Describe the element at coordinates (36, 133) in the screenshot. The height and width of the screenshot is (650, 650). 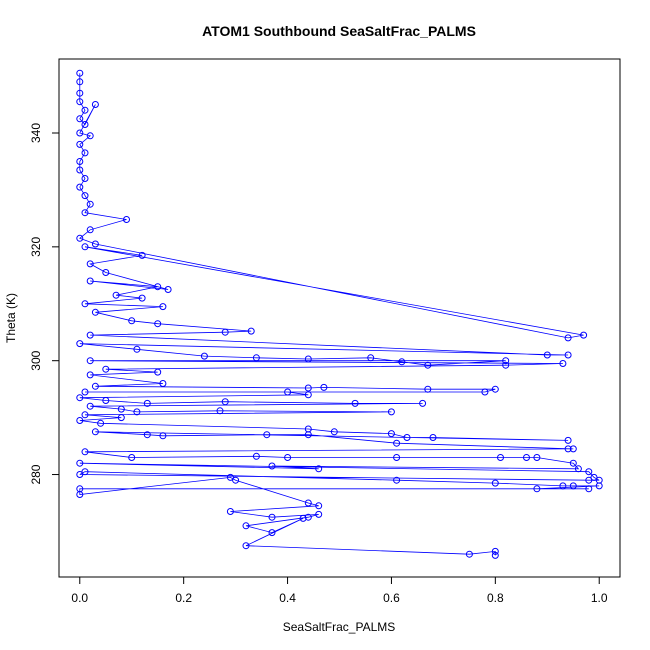
I see `y-tick-label: 340` at that location.